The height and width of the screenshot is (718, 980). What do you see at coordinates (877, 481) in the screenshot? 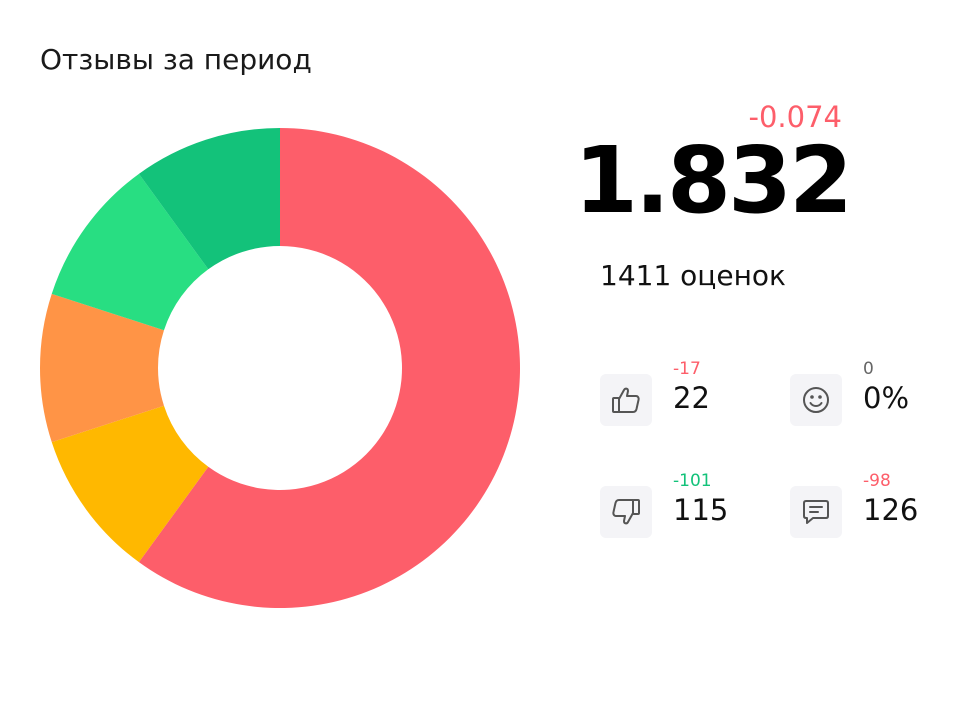
I see `comments-delta: -98` at bounding box center [877, 481].